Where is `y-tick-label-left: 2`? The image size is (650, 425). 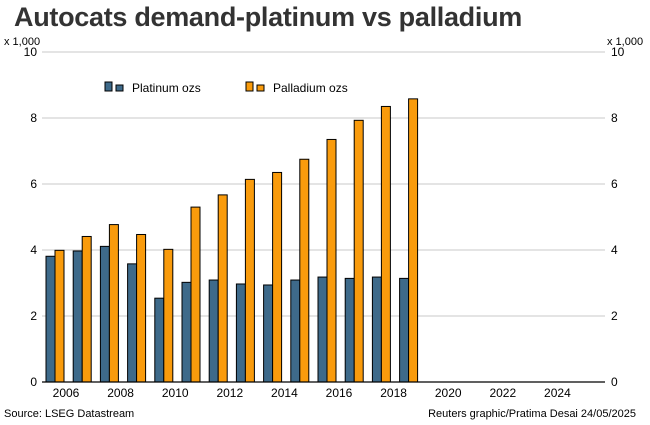 y-tick-label-left: 2 is located at coordinates (33, 316).